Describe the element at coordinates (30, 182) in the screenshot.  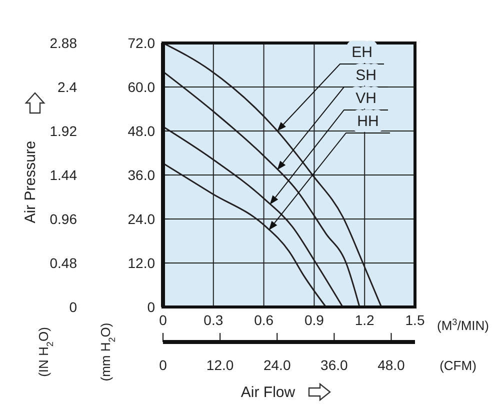
I see `y-axis-title: Air Pressure` at that location.